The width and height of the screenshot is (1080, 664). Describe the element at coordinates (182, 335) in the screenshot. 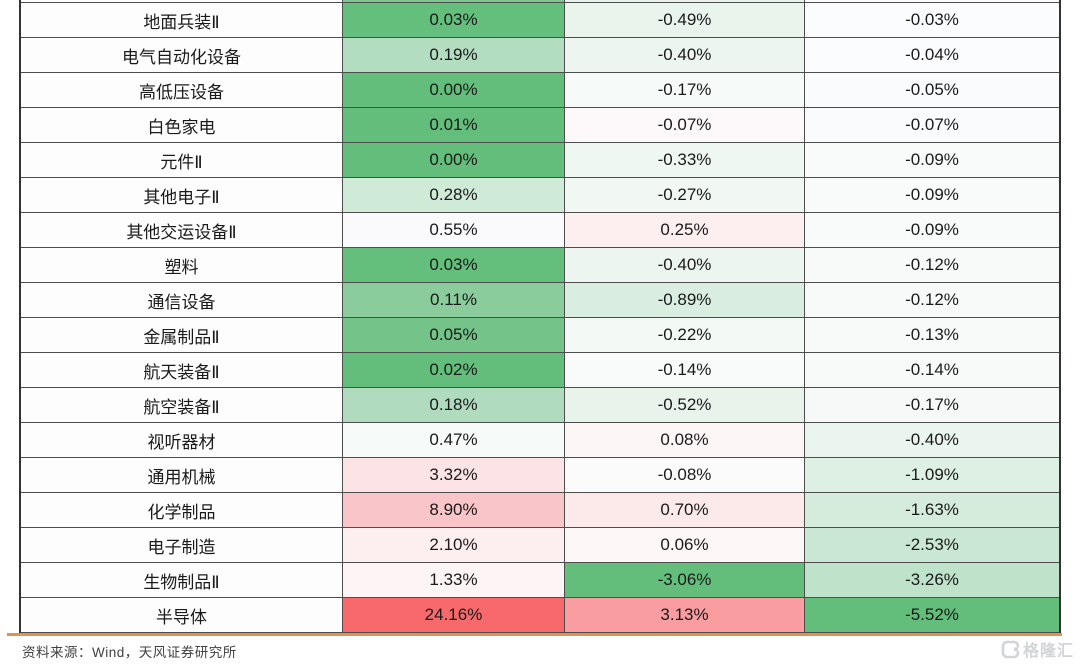

I see `industry-name-cell: 金属制品Ⅱ` at that location.